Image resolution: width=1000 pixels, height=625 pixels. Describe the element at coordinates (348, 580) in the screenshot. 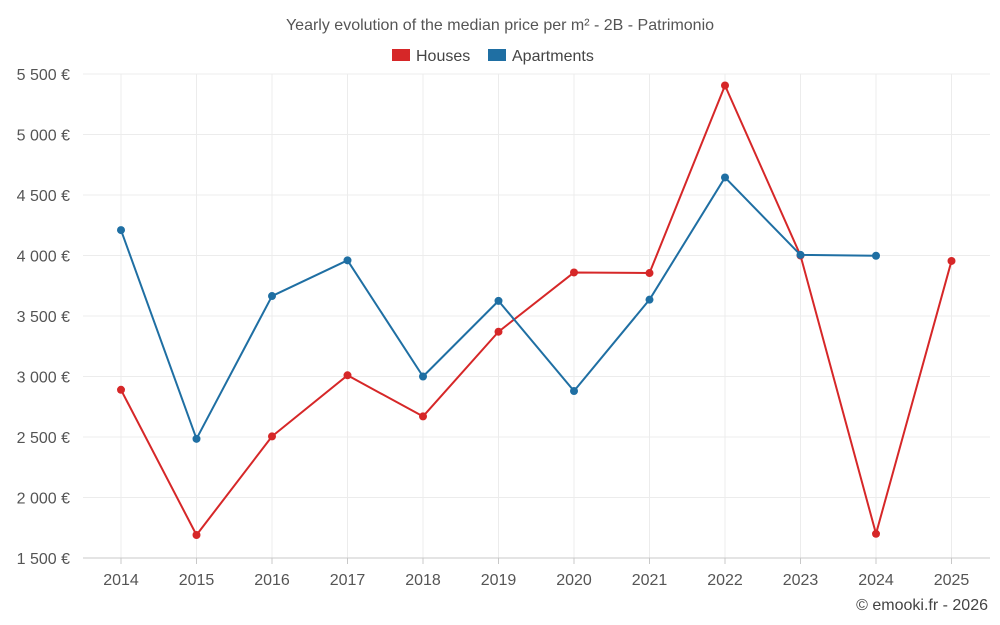

I see `x-tick-label: 2017` at that location.